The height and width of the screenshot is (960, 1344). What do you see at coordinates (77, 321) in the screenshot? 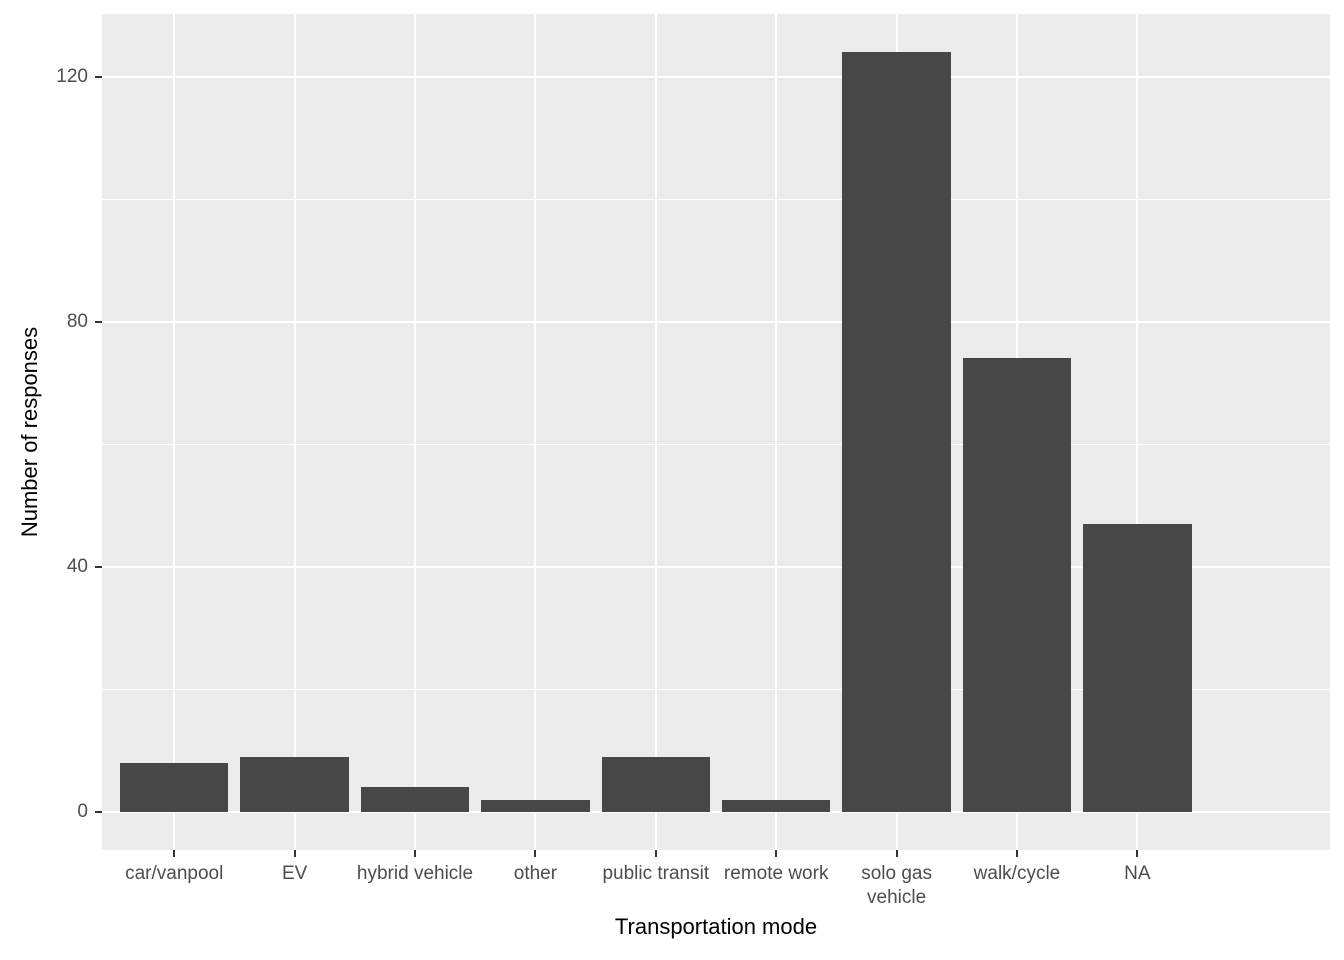
I see `y-tick-label: 80` at bounding box center [77, 321].